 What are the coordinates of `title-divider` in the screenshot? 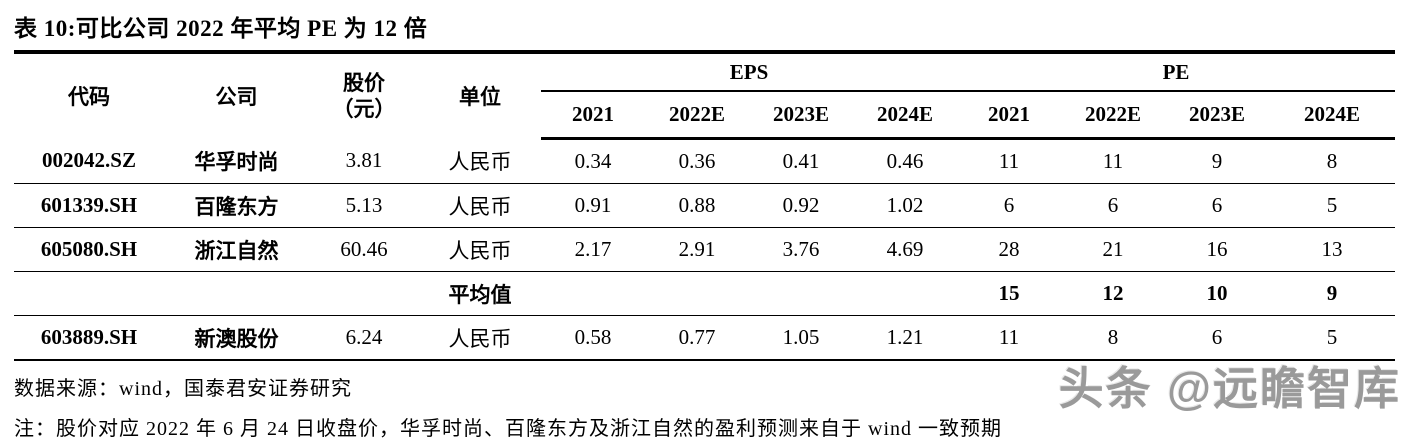 It's located at (704, 52).